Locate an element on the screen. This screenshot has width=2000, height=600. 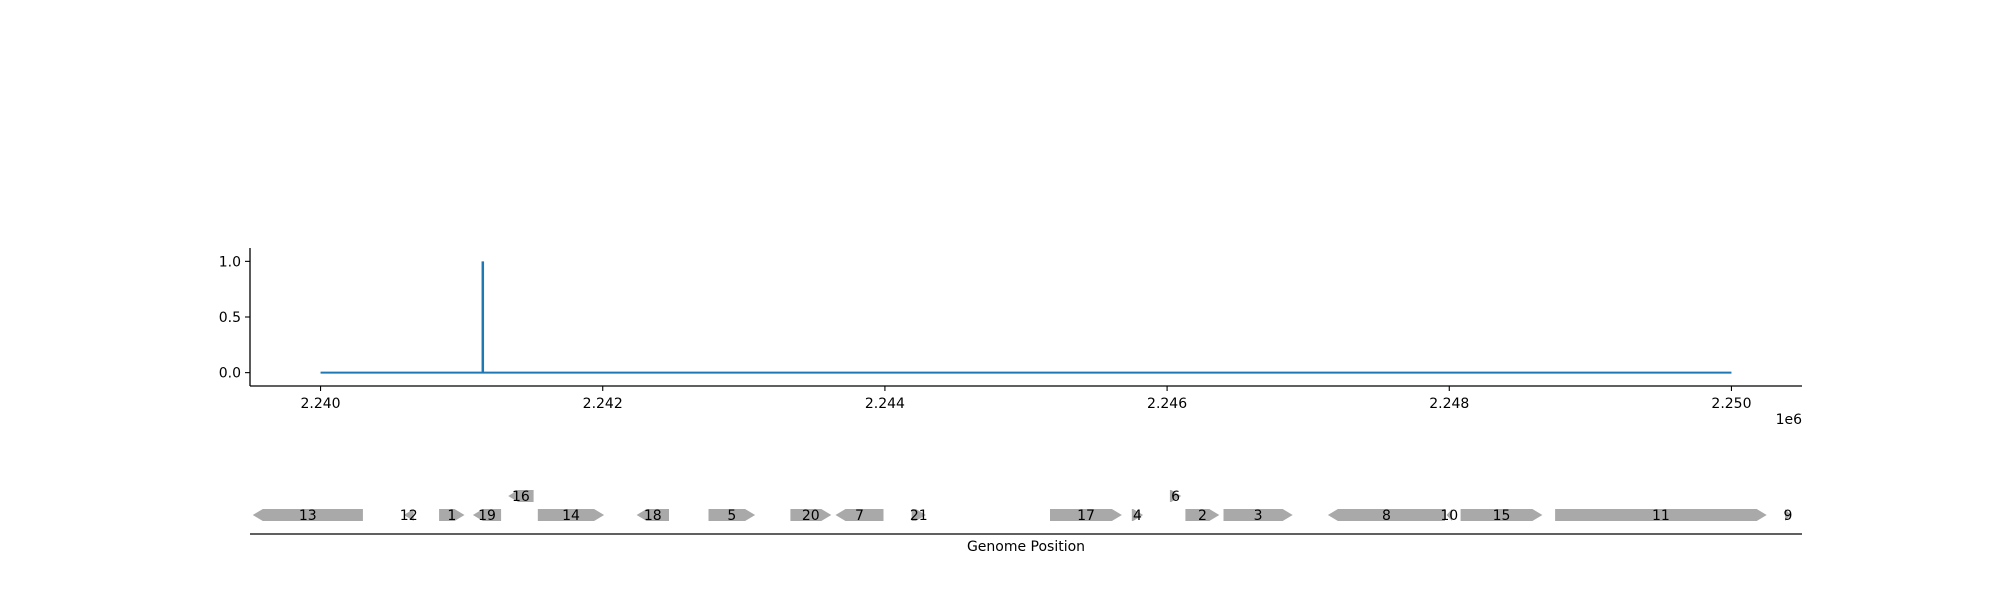
gene-label: 7 is located at coordinates (859, 516).